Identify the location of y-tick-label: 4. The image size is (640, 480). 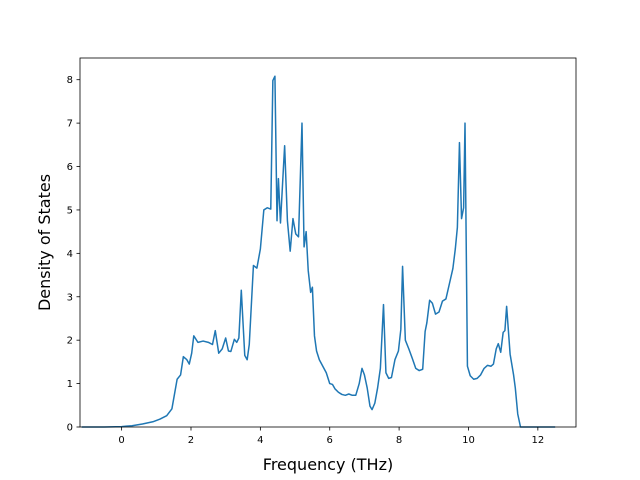
(70, 254).